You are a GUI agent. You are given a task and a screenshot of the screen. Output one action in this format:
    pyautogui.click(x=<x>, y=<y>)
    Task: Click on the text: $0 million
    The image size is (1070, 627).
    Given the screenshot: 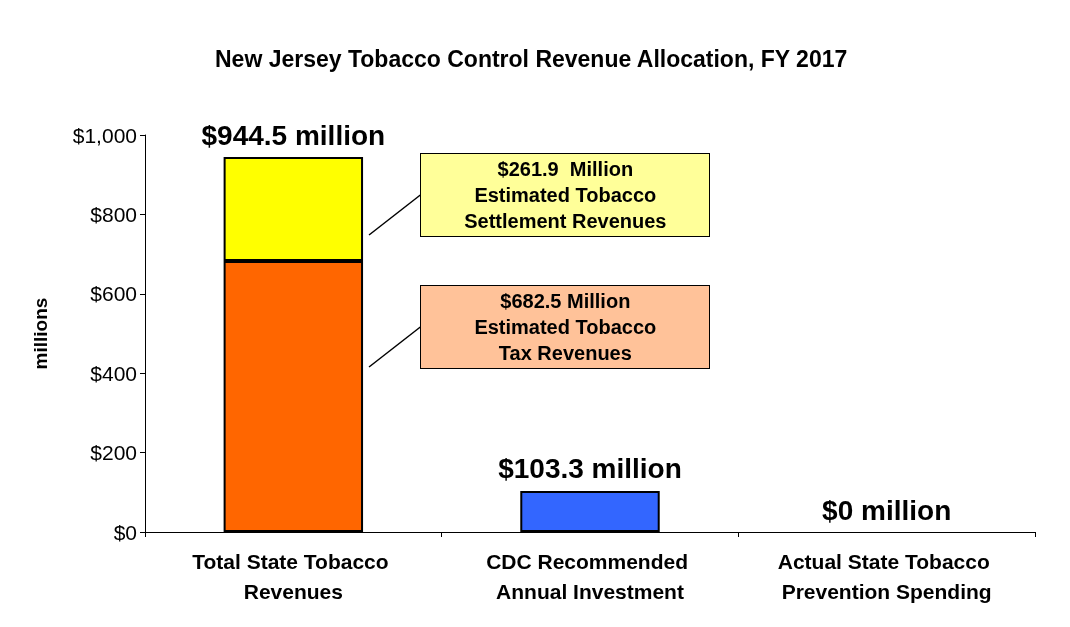 What is the action you would take?
    pyautogui.click(x=887, y=510)
    